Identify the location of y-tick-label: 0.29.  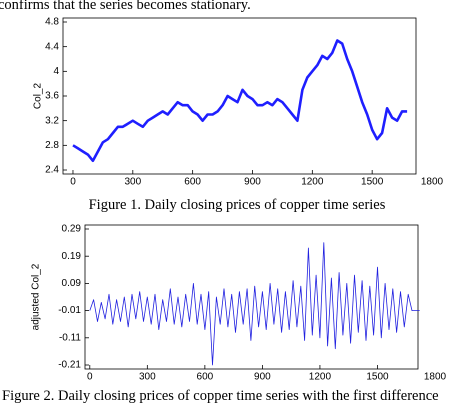
(72, 229).